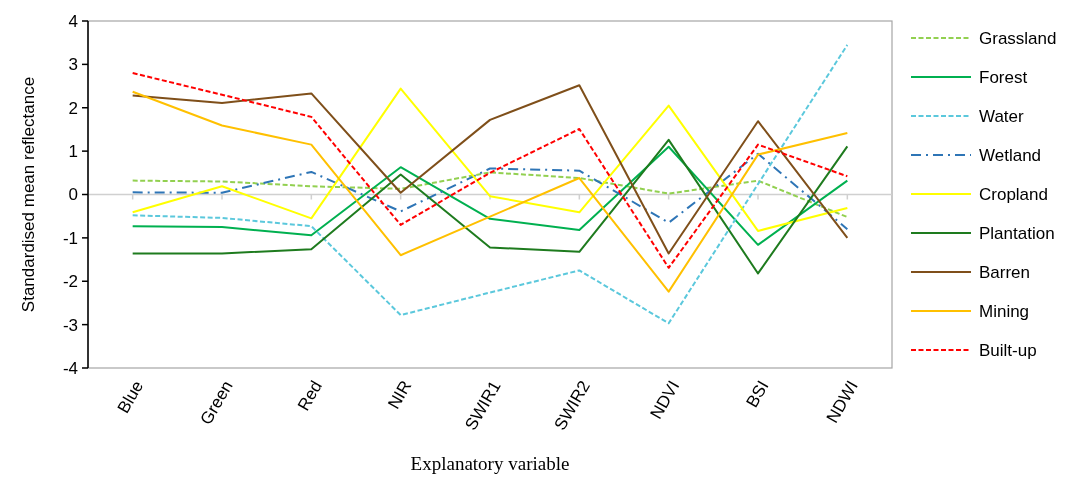 Image resolution: width=1080 pixels, height=492 pixels. I want to click on y-tick-label: -3, so click(70, 325).